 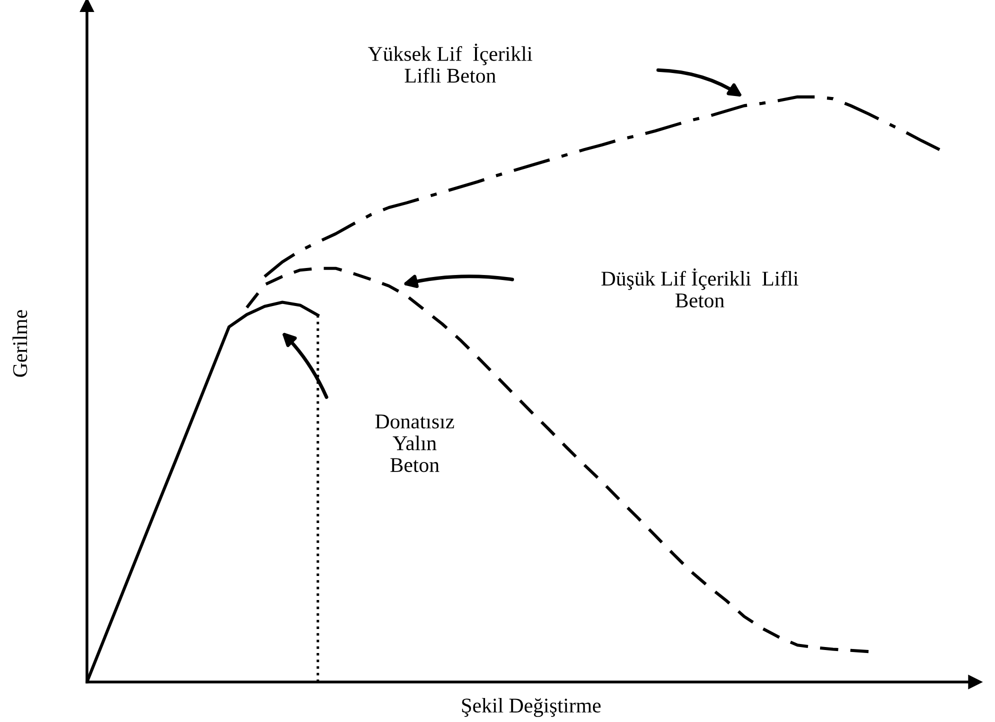 I want to click on x-axis-title: Şekil Değiştirme, so click(x=531, y=707).